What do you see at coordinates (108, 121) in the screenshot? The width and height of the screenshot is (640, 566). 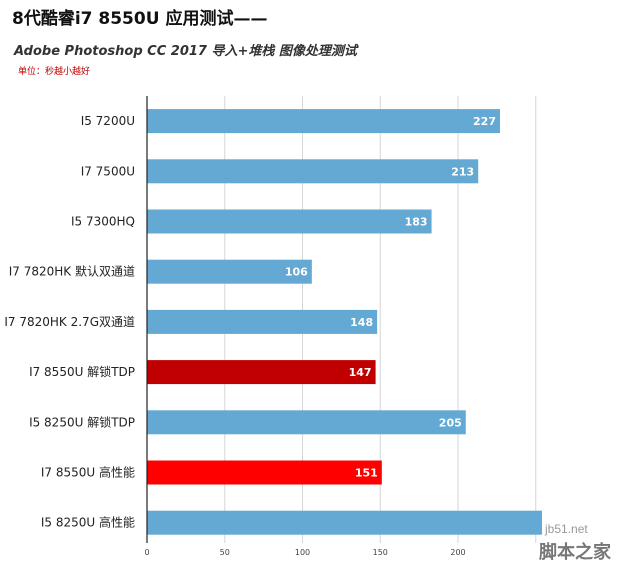 I see `category-label: I5 7200U` at bounding box center [108, 121].